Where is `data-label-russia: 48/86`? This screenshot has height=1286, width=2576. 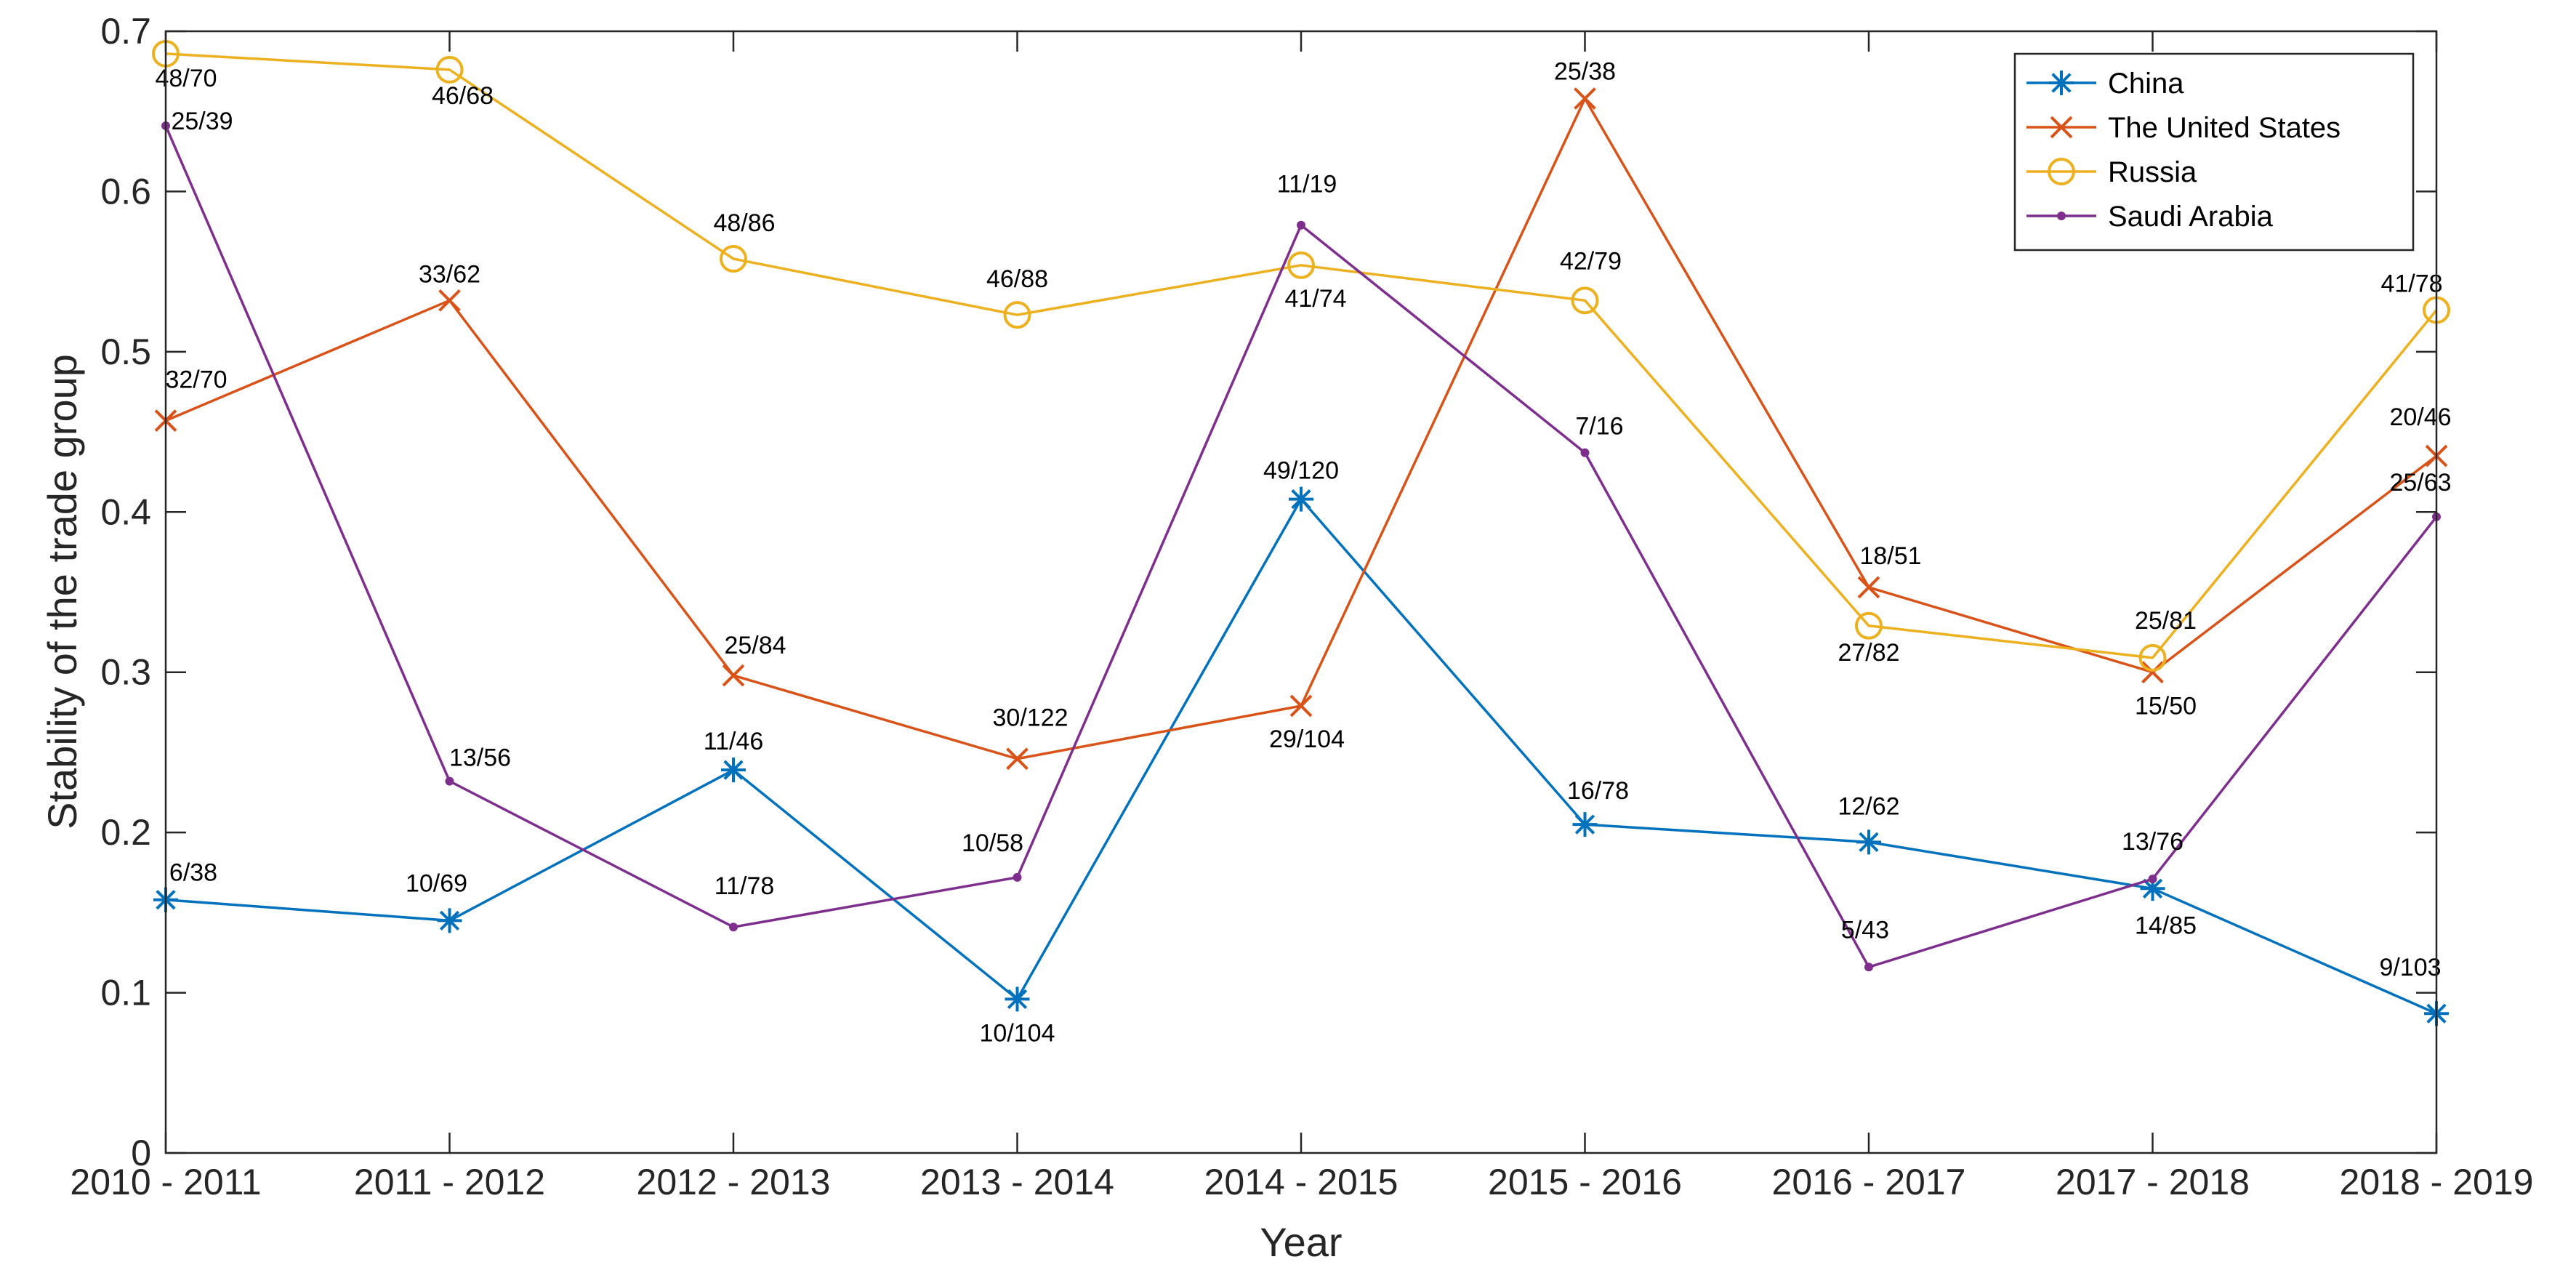 data-label-russia: 48/86 is located at coordinates (744, 223).